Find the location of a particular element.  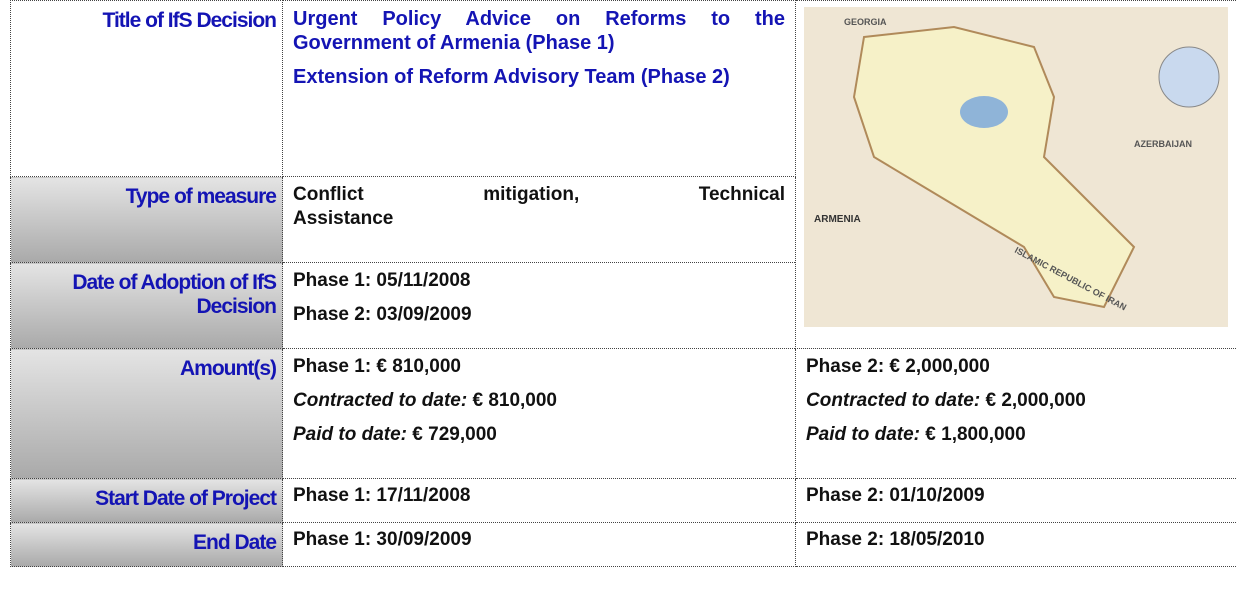

line: Contracted to date: € 810,000 is located at coordinates (539, 401).